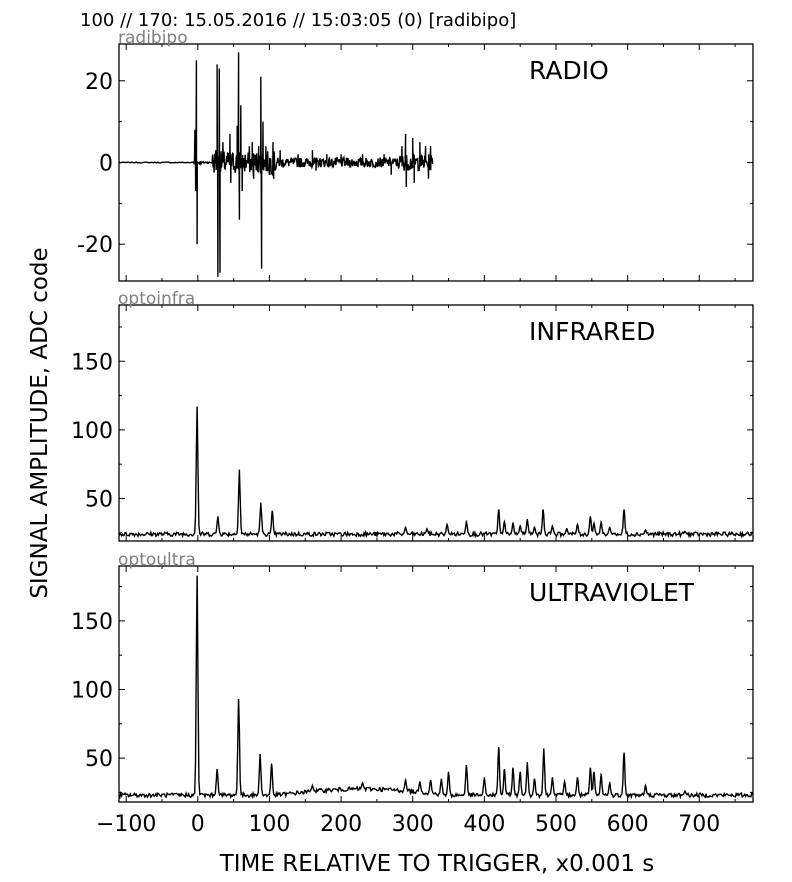  Describe the element at coordinates (569, 70) in the screenshot. I see `panel-title: RADIO` at that location.